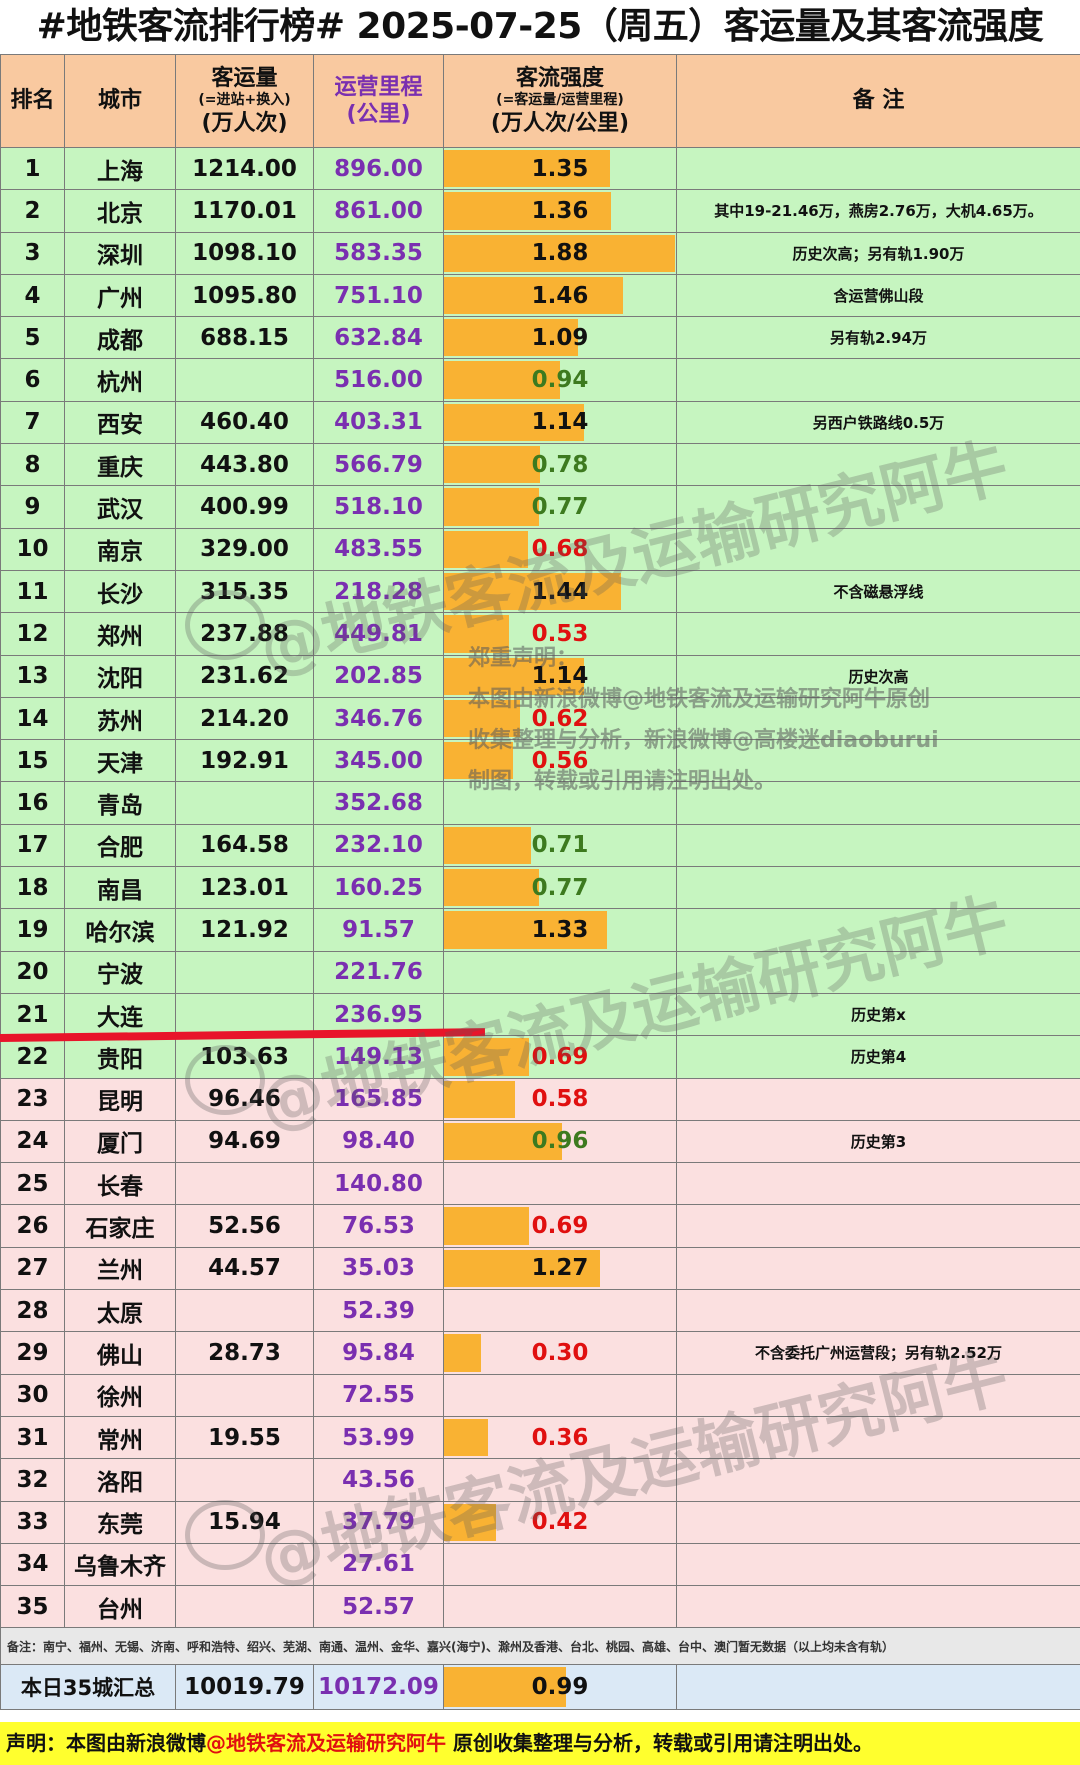  I want to click on intensity-cell: 1.09, so click(560, 338).